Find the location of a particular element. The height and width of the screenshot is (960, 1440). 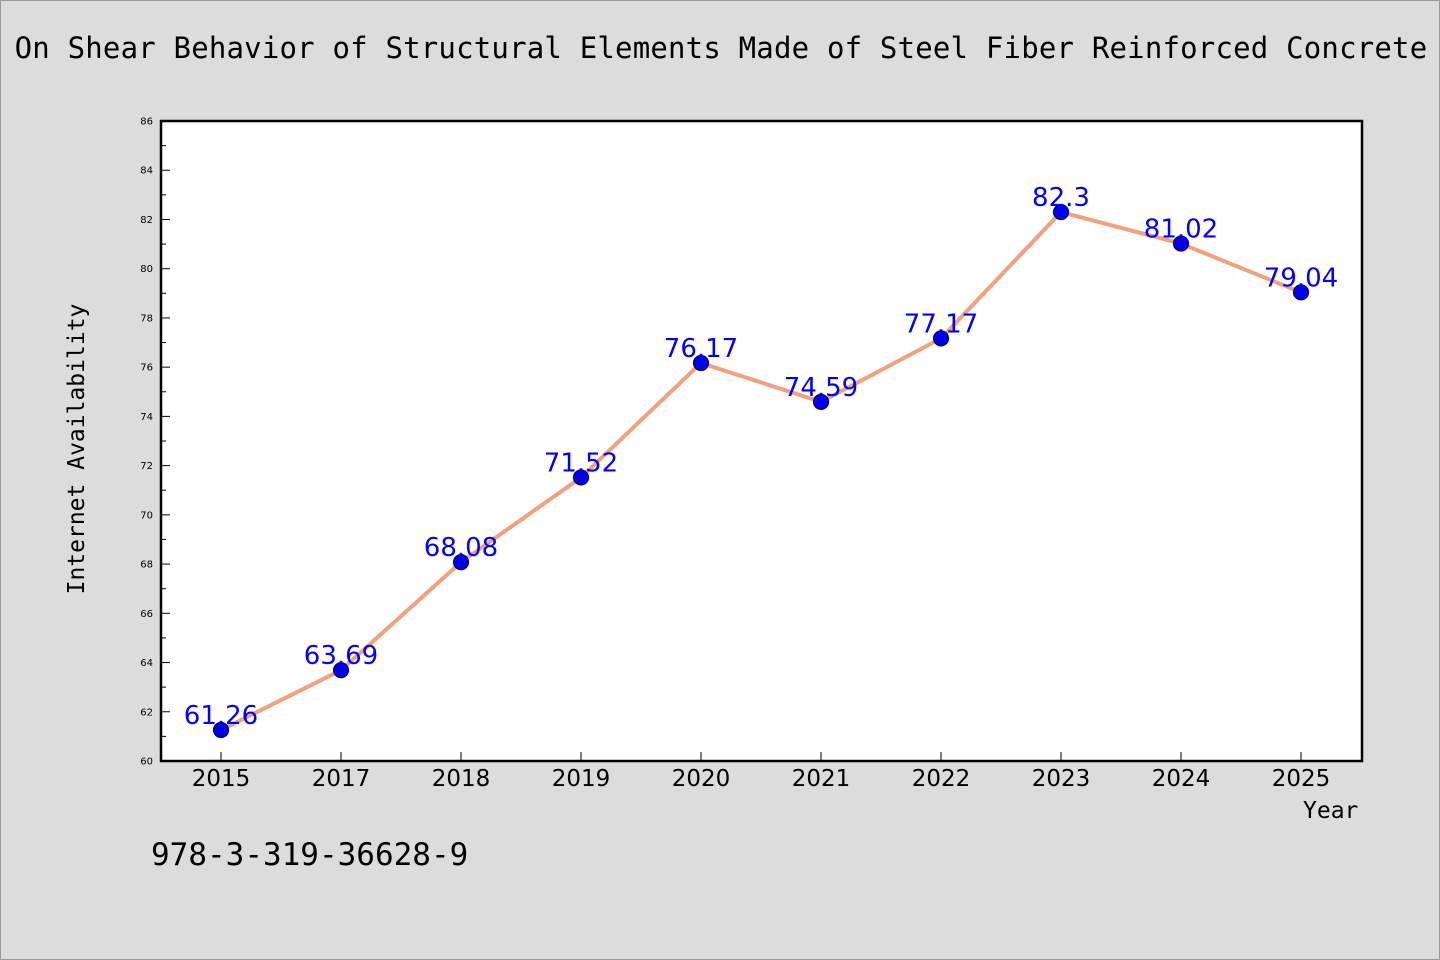

y-tick-label: 64 is located at coordinates (146, 663).